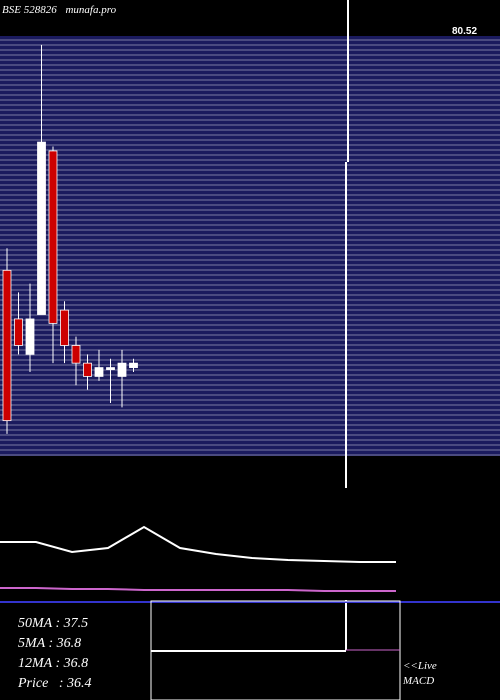 The height and width of the screenshot is (700, 500). What do you see at coordinates (420, 666) in the screenshot?
I see `macd-live-label: <<Live` at bounding box center [420, 666].